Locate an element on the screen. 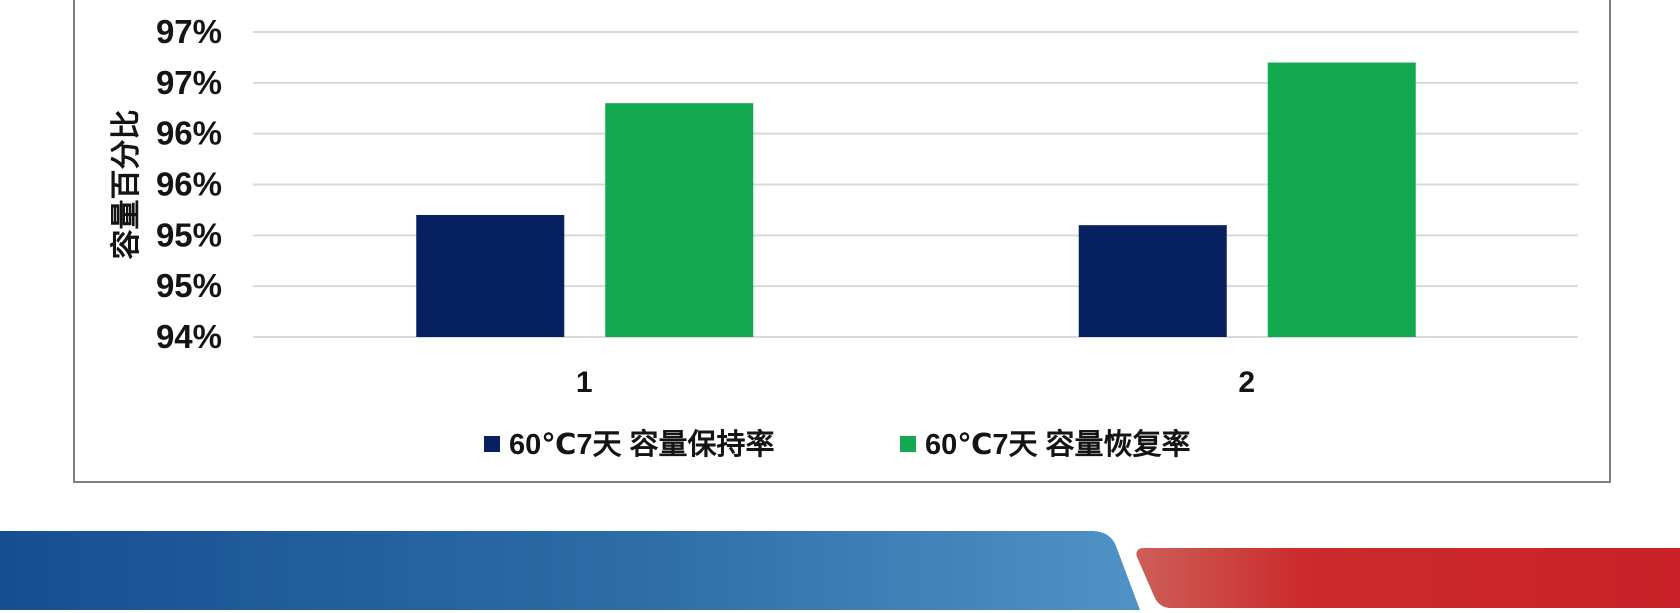 Image resolution: width=1680 pixels, height=613 pixels. legend-swatch-recovery is located at coordinates (908, 444).